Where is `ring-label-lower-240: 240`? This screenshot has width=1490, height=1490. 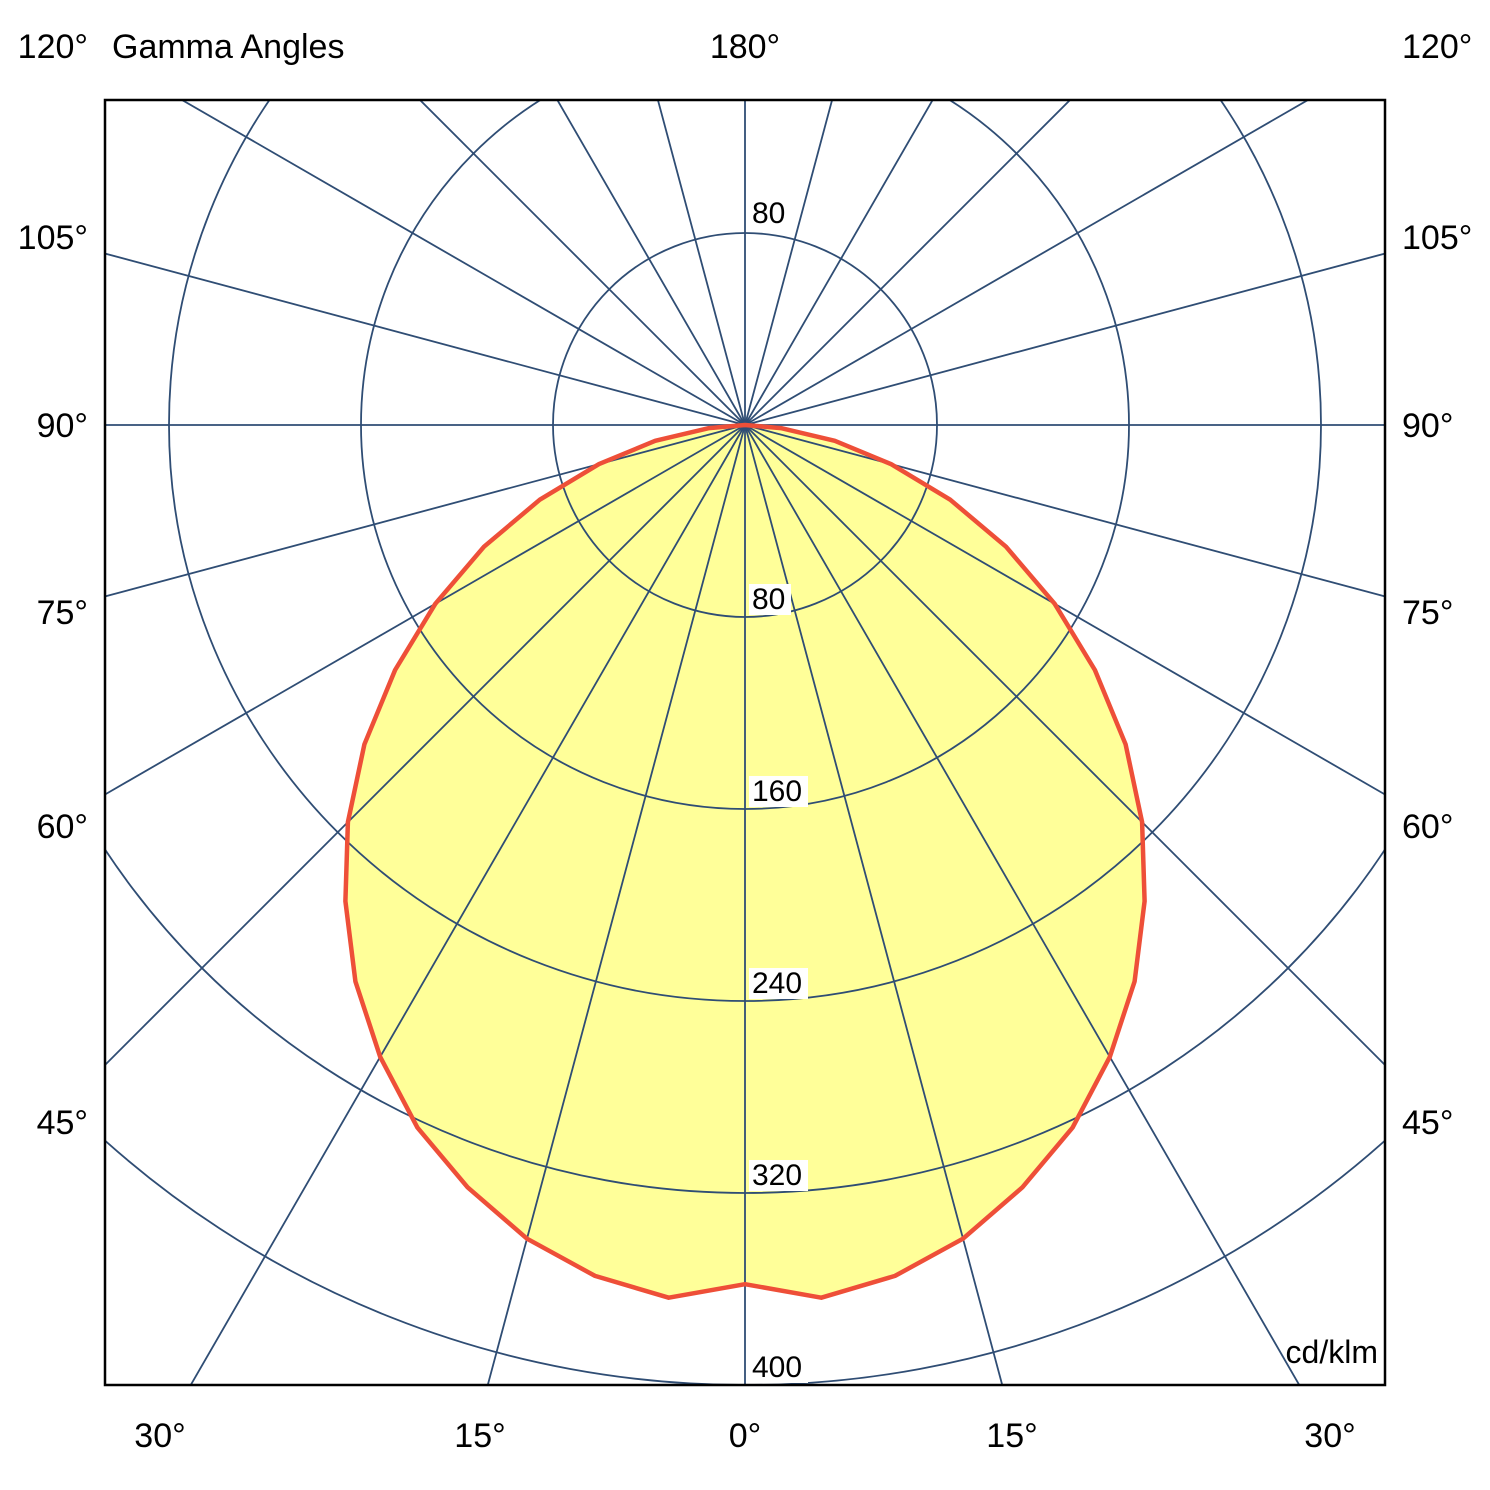 ring-label-lower-240: 240 is located at coordinates (777, 983).